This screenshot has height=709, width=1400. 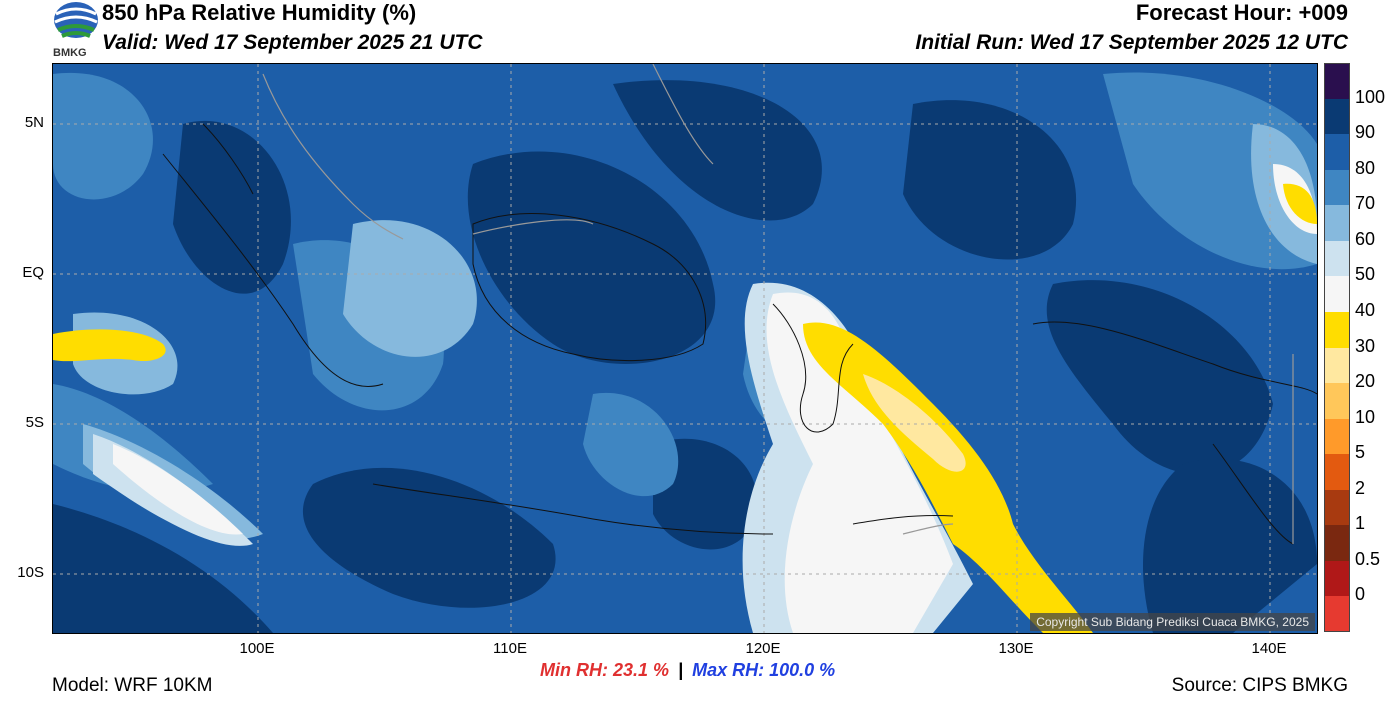 What do you see at coordinates (292, 42) in the screenshot?
I see `valid-time: Valid: Wed 17 September 2025 21 UTC` at bounding box center [292, 42].